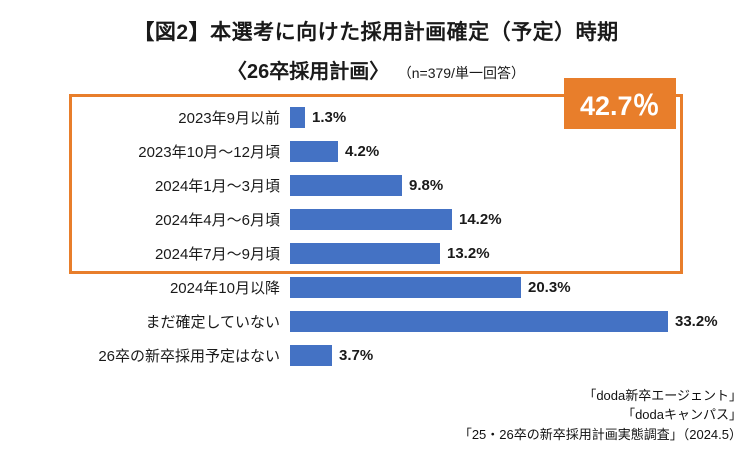  What do you see at coordinates (600, 434) in the screenshot?
I see `source-line: 「25・26卒の新卒採用計画実態調査」（2024.5）` at bounding box center [600, 434].